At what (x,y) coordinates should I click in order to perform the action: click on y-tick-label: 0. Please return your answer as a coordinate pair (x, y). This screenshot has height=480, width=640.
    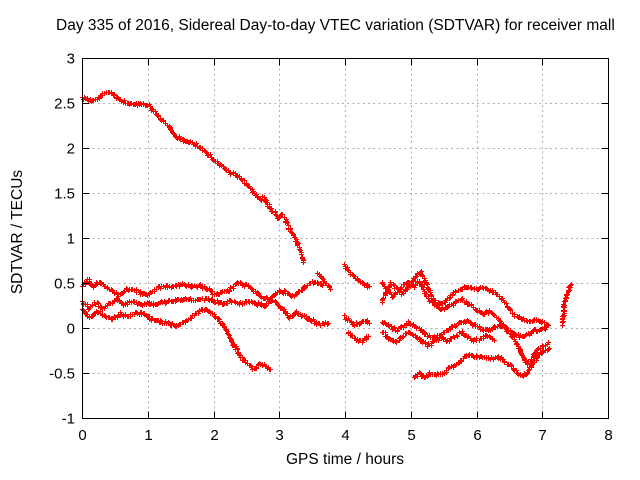
    Looking at the image, I should click on (71, 329).